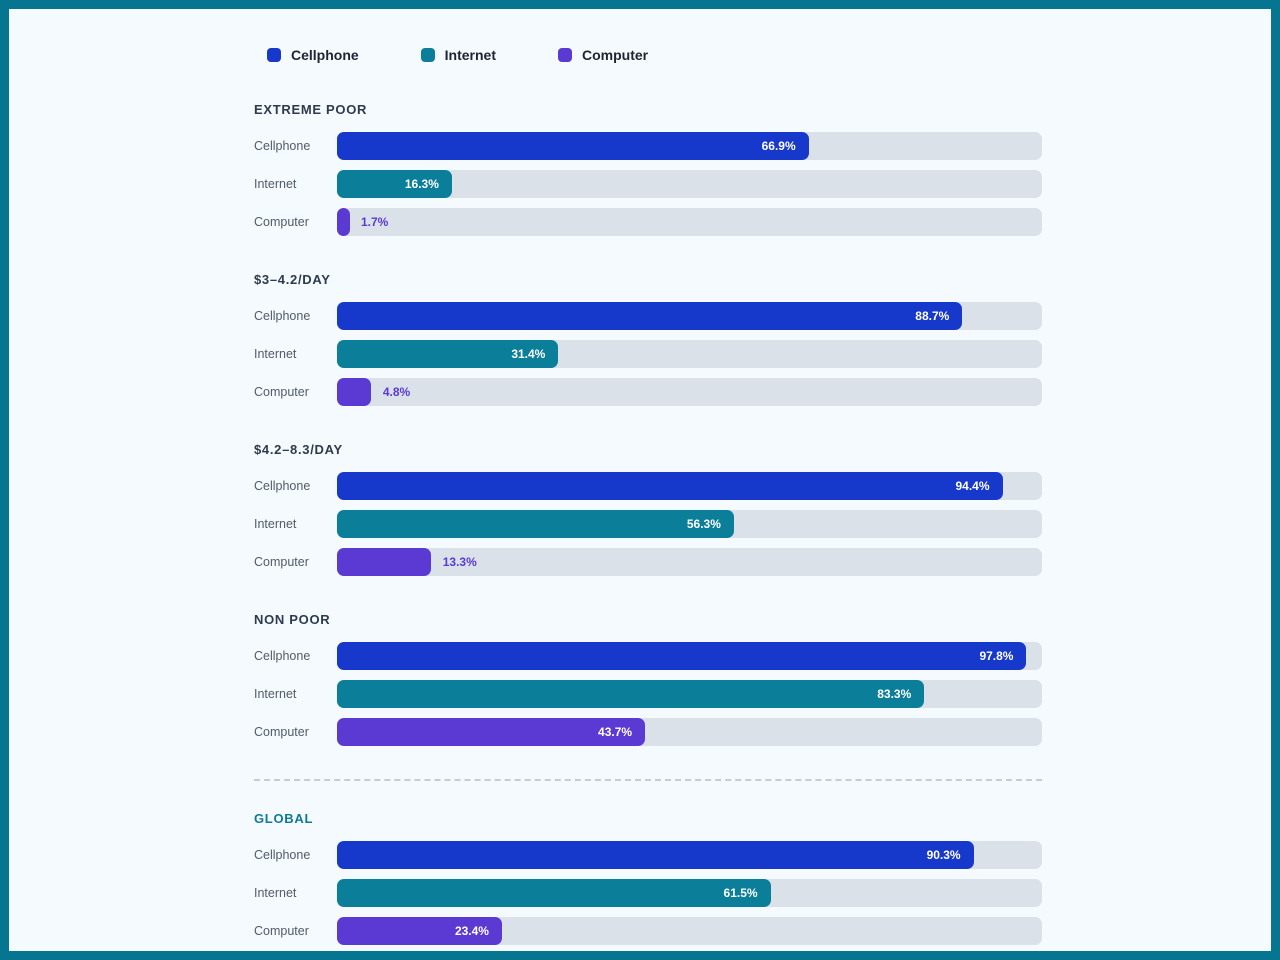  Describe the element at coordinates (648, 780) in the screenshot. I see `section-divider` at that location.